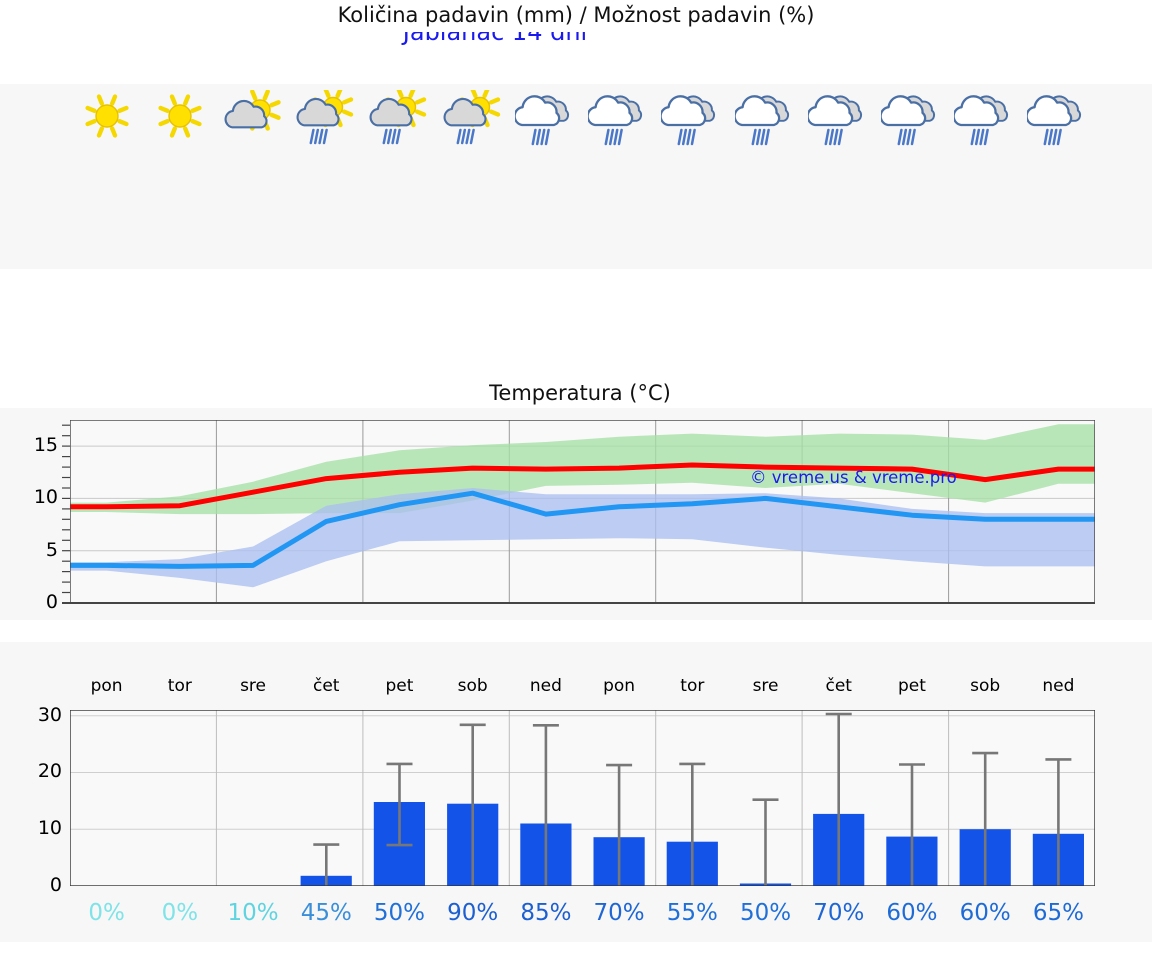 The height and width of the screenshot is (975, 1152). What do you see at coordinates (66, 514) in the screenshot?
I see `temperature-axis-ticks` at bounding box center [66, 514].